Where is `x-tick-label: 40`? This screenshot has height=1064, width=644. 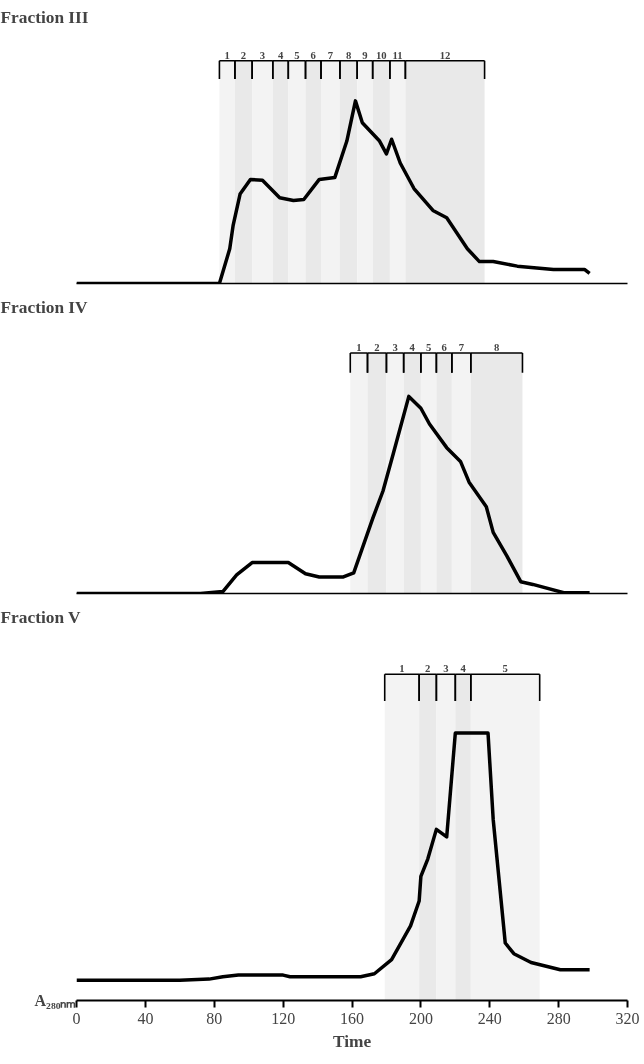
x-tick-label: 40 is located at coordinates (145, 1018).